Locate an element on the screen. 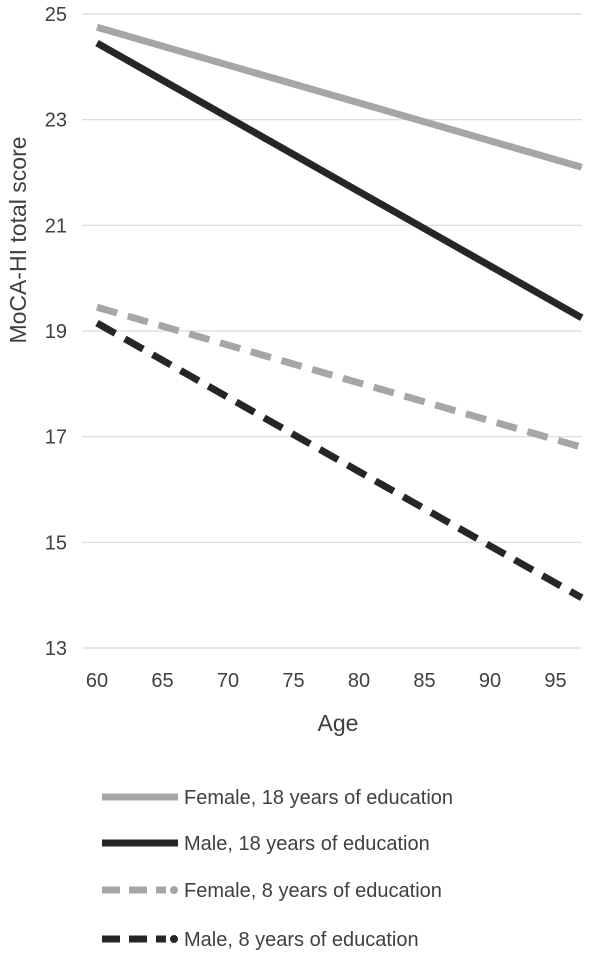 This screenshot has width=591, height=959. x-axis-title: Age is located at coordinates (338, 723).